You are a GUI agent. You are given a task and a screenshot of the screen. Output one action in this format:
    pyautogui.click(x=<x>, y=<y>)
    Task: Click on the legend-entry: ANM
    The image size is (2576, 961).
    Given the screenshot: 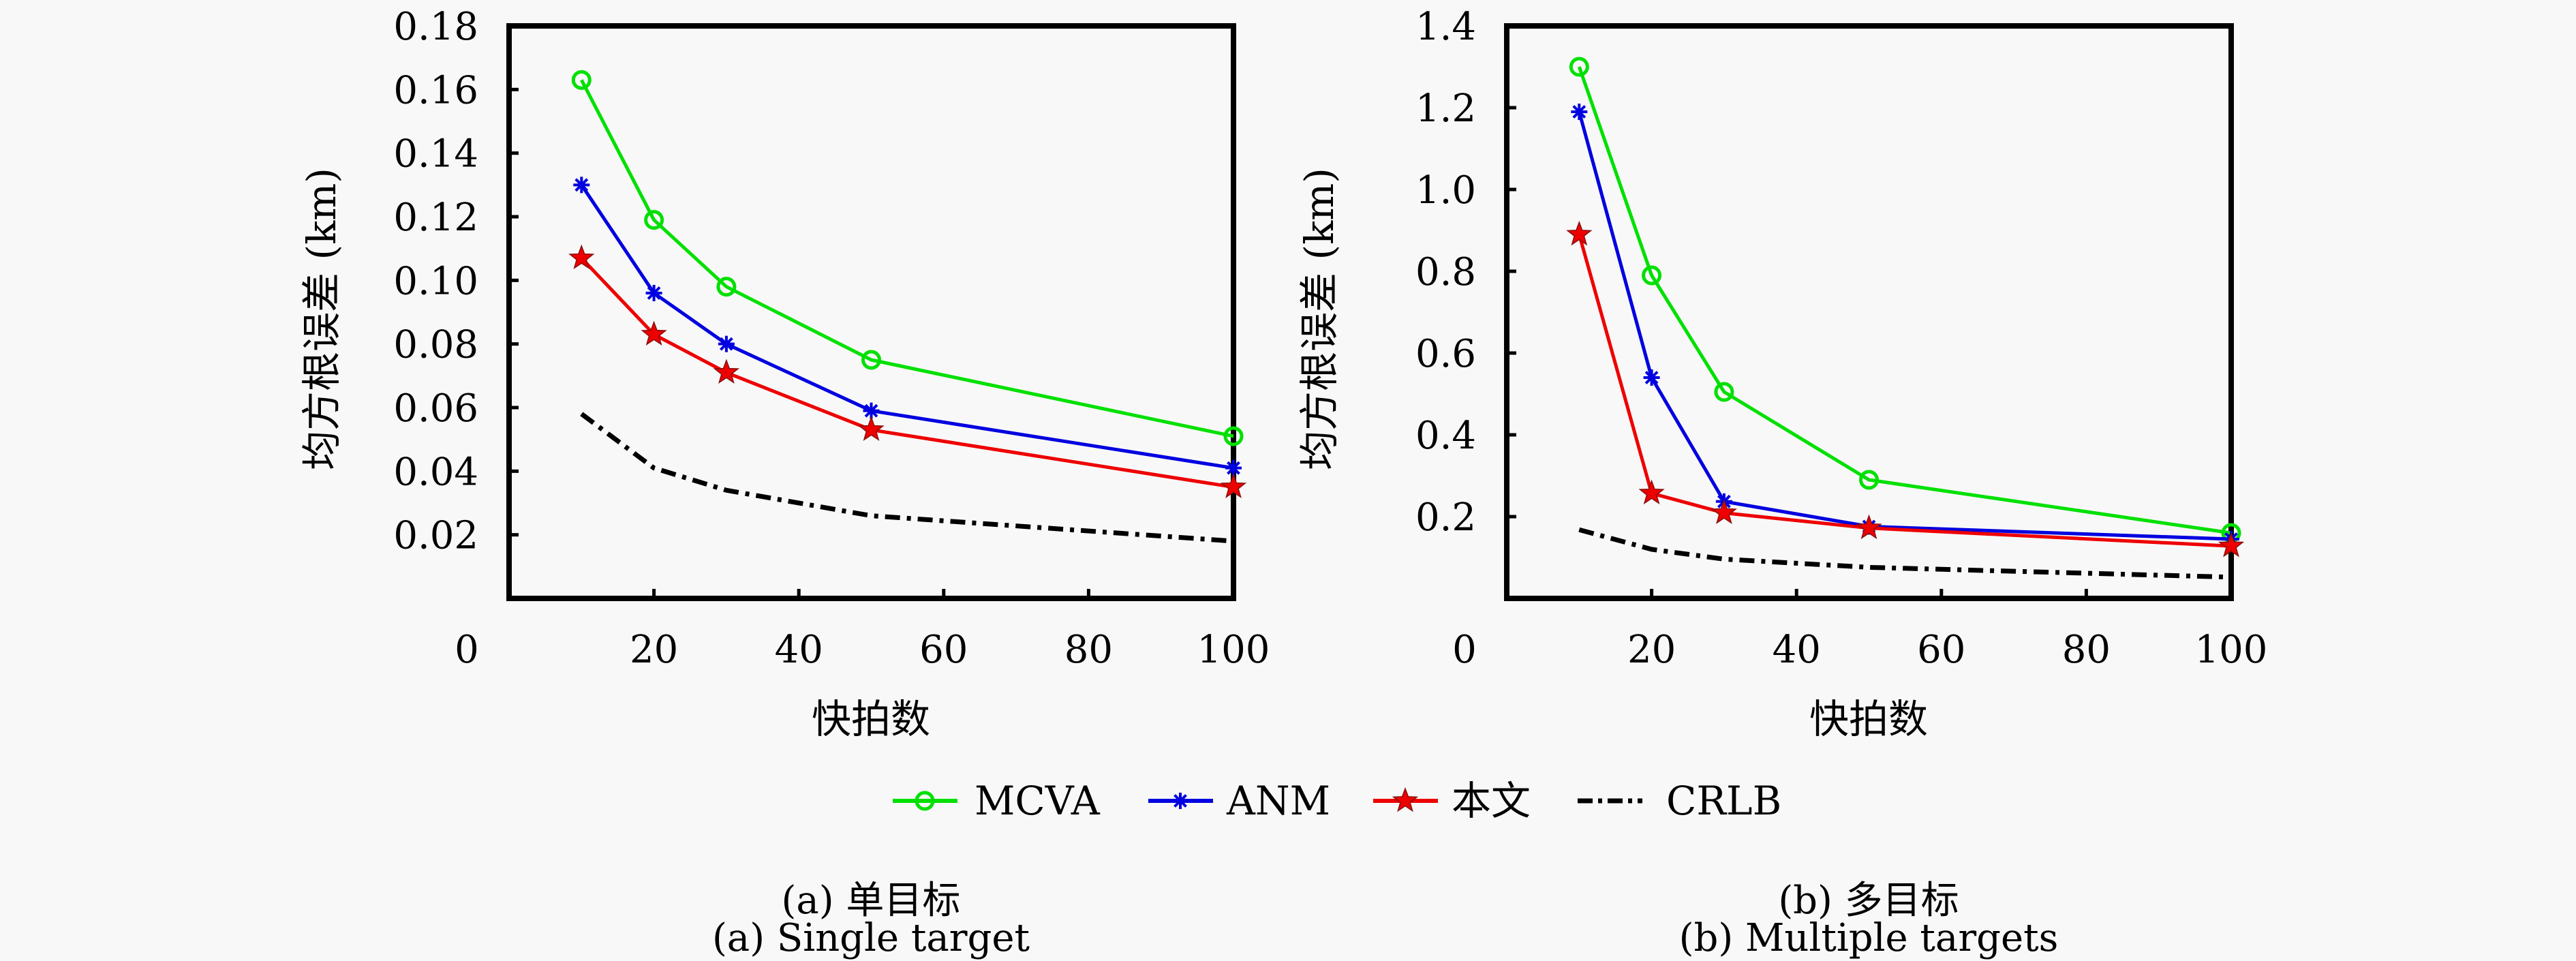 What is the action you would take?
    pyautogui.click(x=1239, y=801)
    